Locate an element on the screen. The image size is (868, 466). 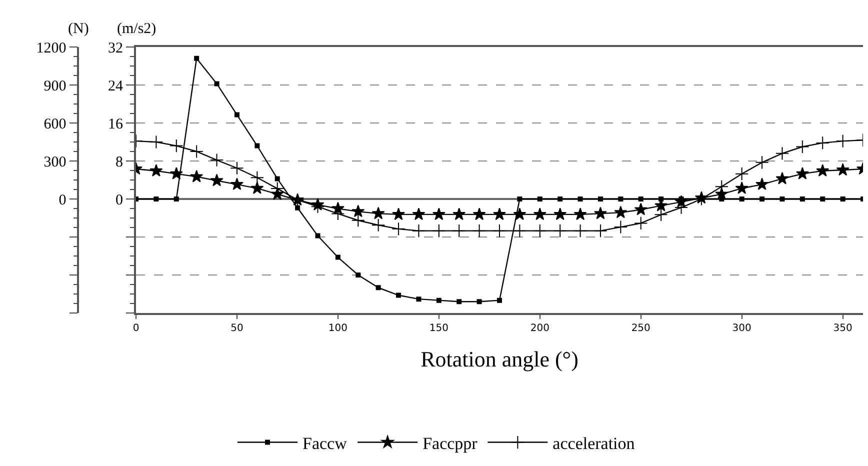
y2-tick-label: 0 is located at coordinates (119, 200).